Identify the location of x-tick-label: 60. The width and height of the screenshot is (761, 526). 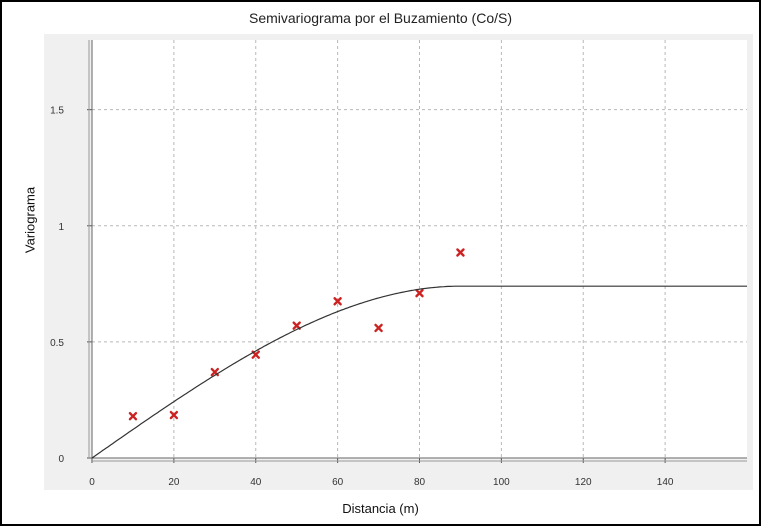
(338, 482).